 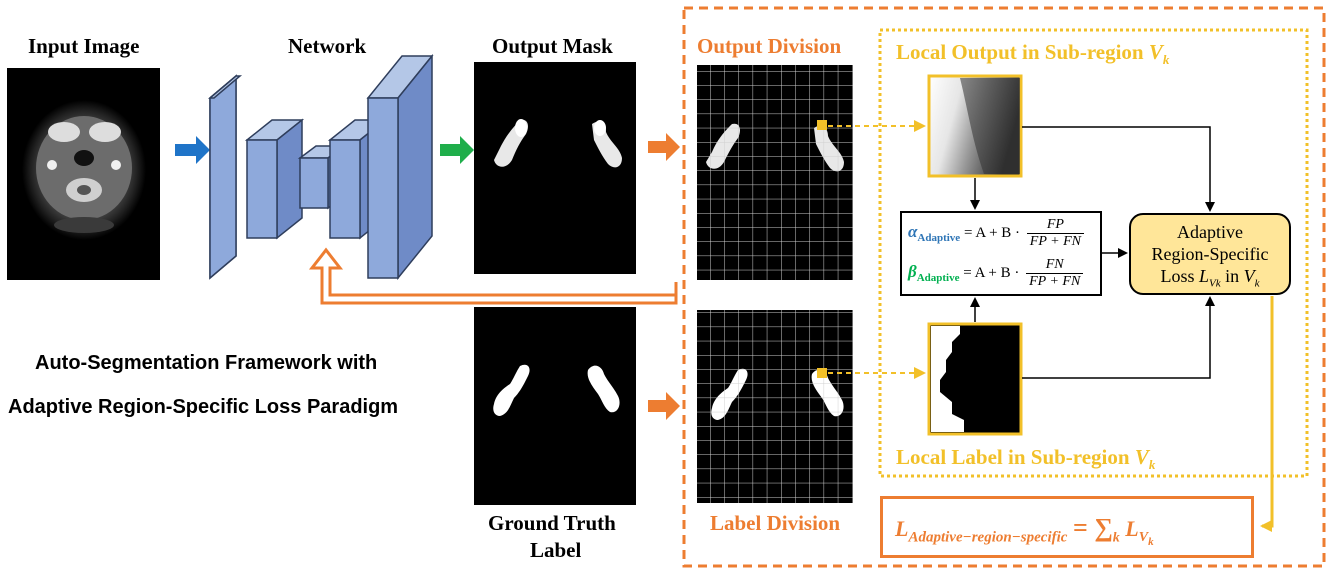 What do you see at coordinates (555, 168) in the screenshot?
I see `output-mask-image` at bounding box center [555, 168].